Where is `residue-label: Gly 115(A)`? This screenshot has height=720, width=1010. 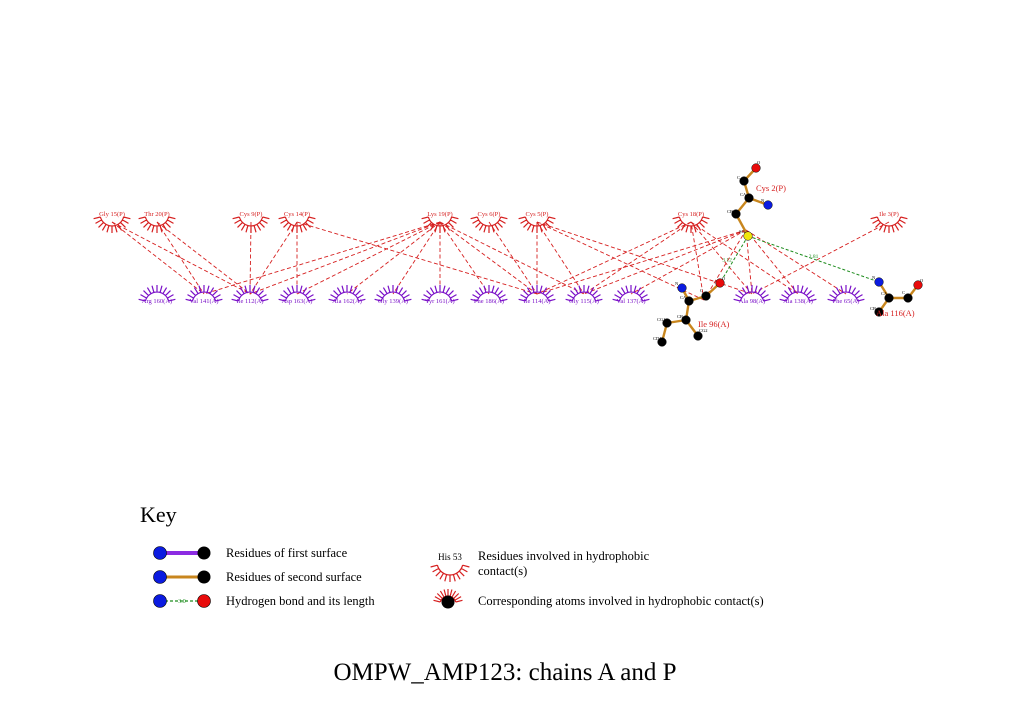 residue-label: Gly 115(A) is located at coordinates (584, 301).